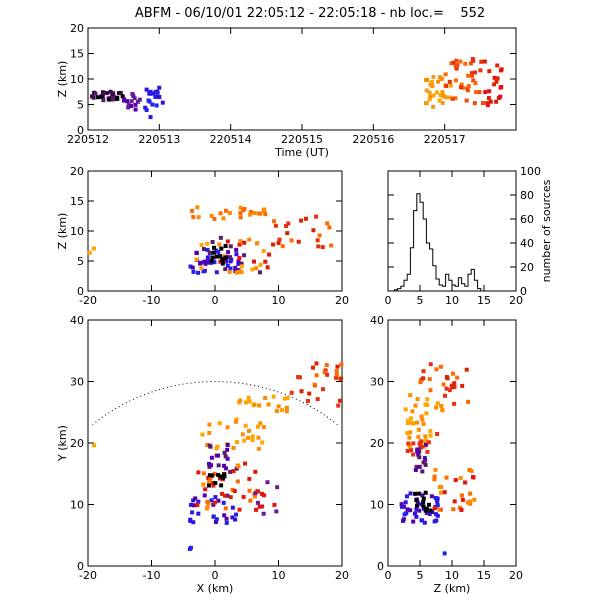 This screenshot has height=600, width=600. What do you see at coordinates (77, 231) in the screenshot?
I see `xz-y-tick-label: 10` at bounding box center [77, 231].